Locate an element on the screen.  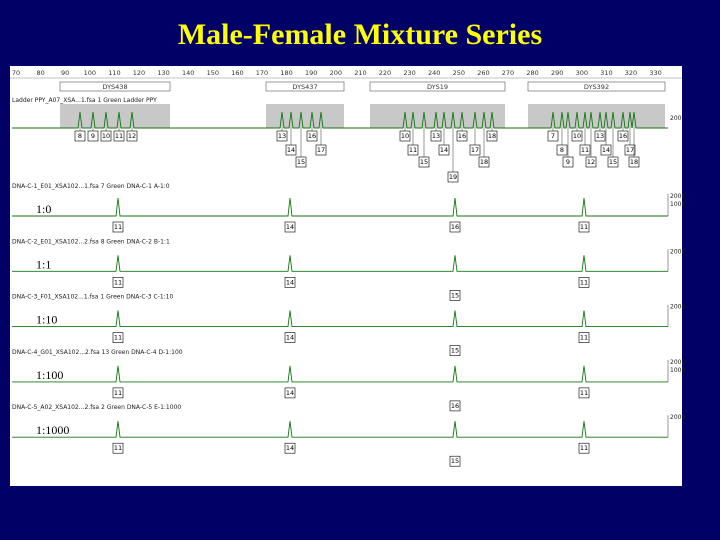
slide-title: Male-Female Mixture Series is located at coordinates (360, 34).